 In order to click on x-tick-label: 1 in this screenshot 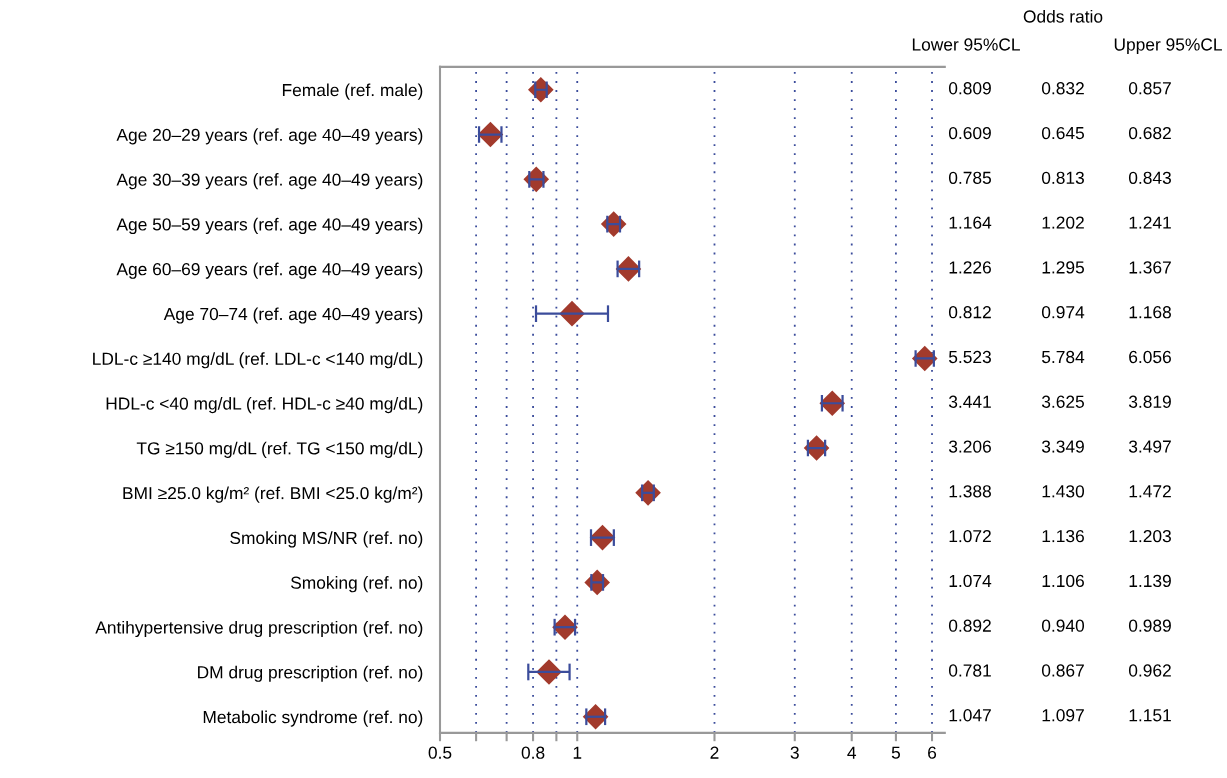, I will do `click(577, 752)`.